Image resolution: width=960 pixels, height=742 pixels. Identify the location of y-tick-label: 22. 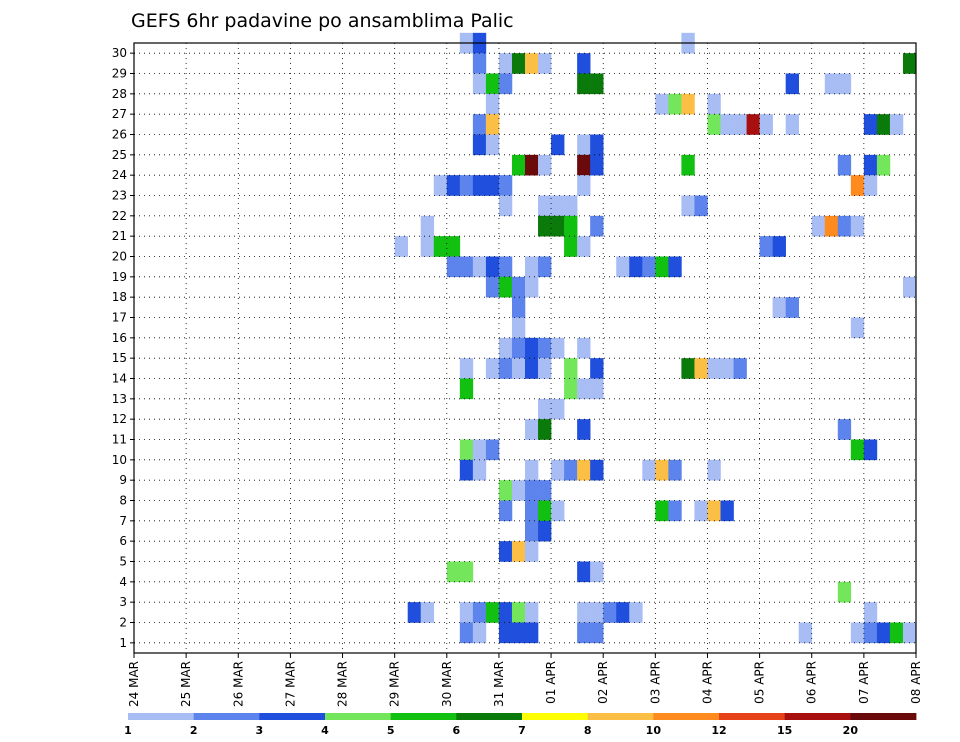
(119, 216).